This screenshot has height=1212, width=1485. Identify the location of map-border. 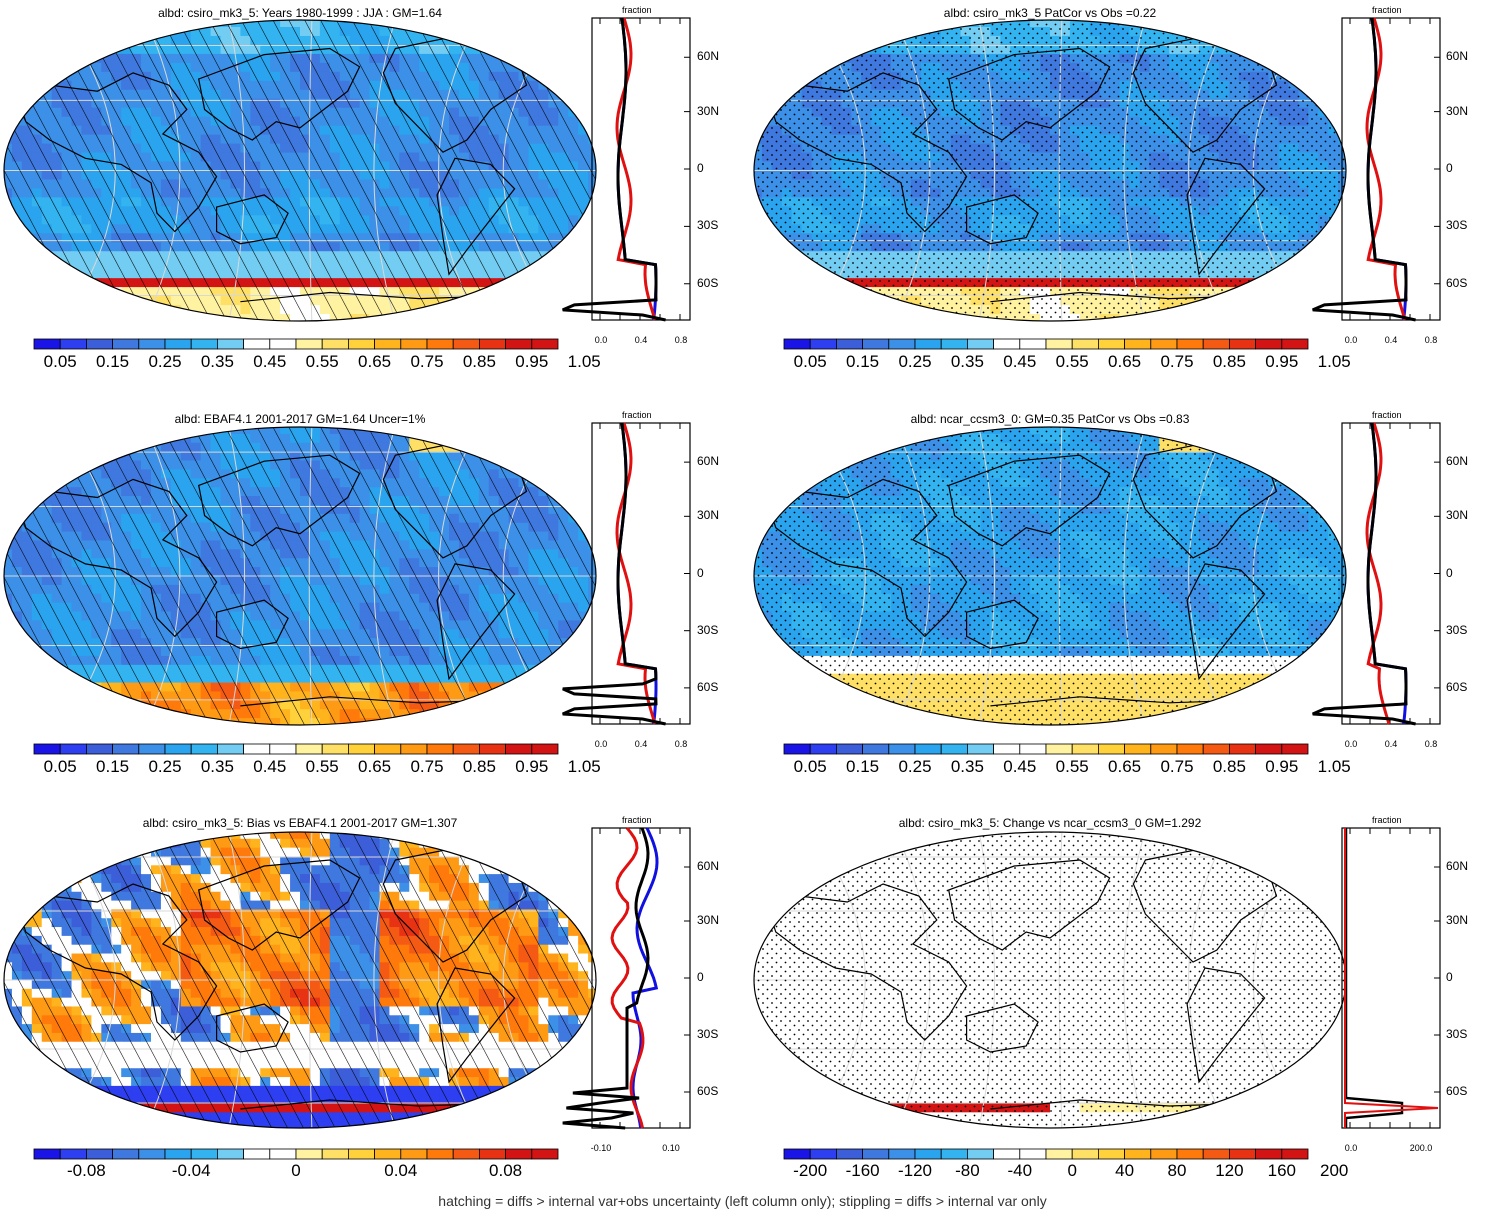
(300, 170).